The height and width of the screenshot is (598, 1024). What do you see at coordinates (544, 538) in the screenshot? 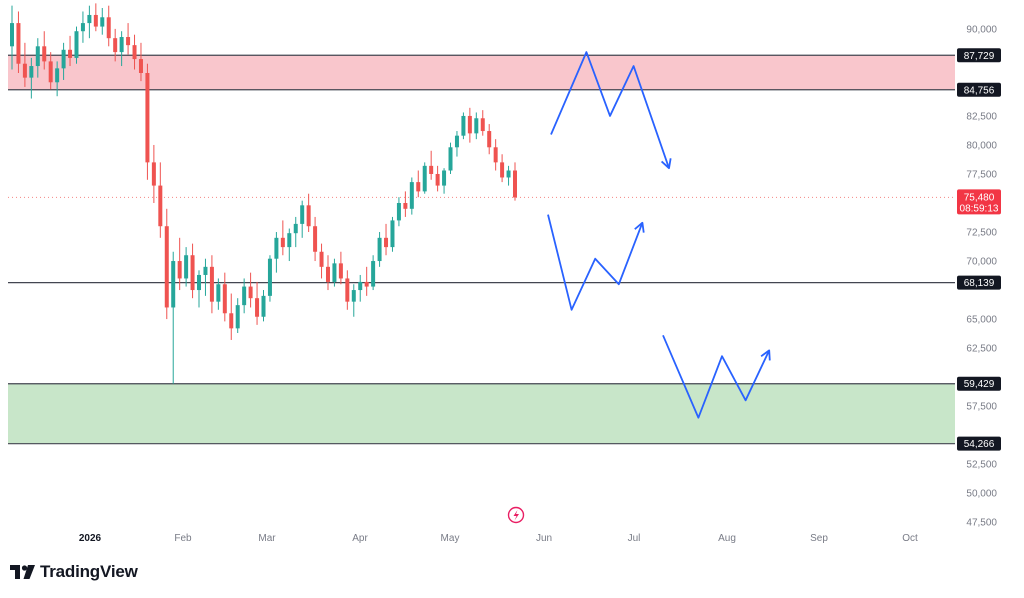
I see `x-tick-label: Jun` at bounding box center [544, 538].